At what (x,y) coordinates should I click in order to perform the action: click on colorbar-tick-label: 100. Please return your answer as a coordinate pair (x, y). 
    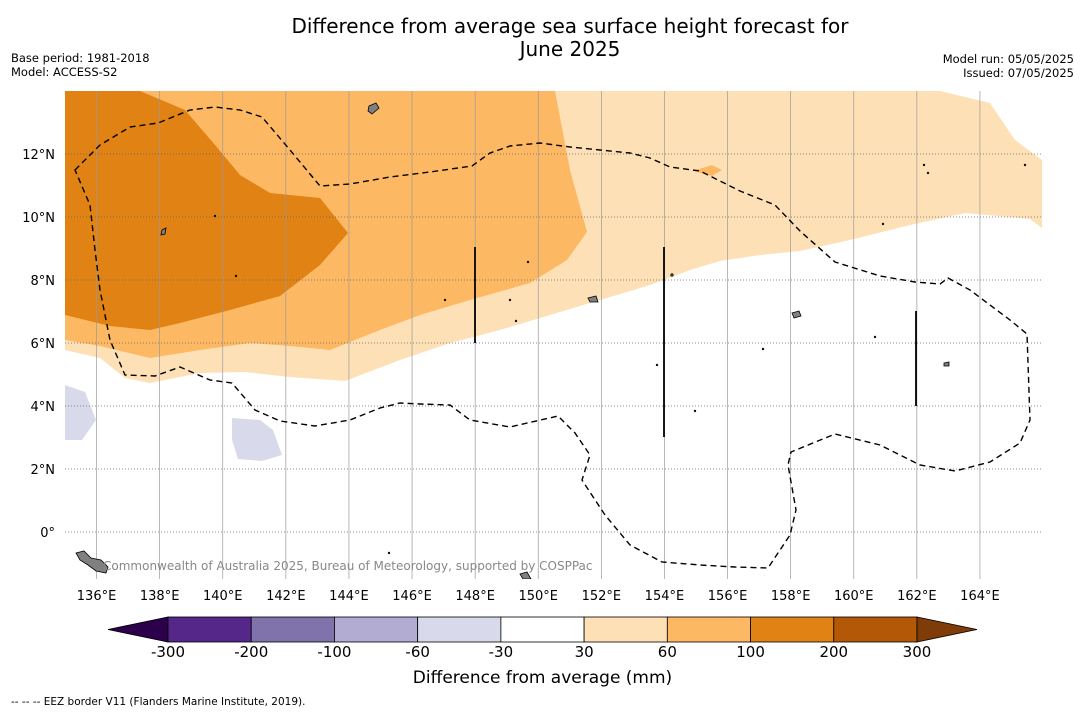
    Looking at the image, I should click on (750, 652).